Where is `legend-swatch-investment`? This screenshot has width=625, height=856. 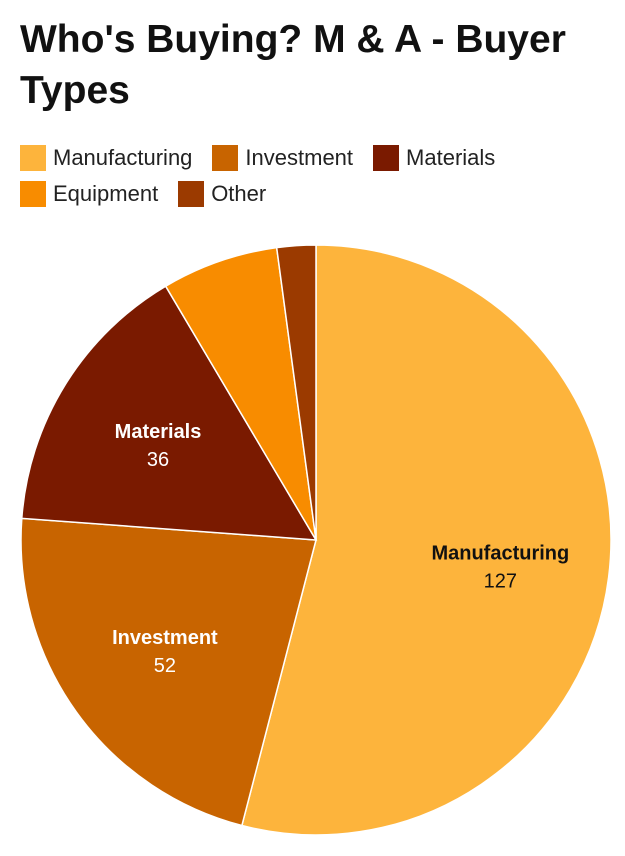 legend-swatch-investment is located at coordinates (225, 158).